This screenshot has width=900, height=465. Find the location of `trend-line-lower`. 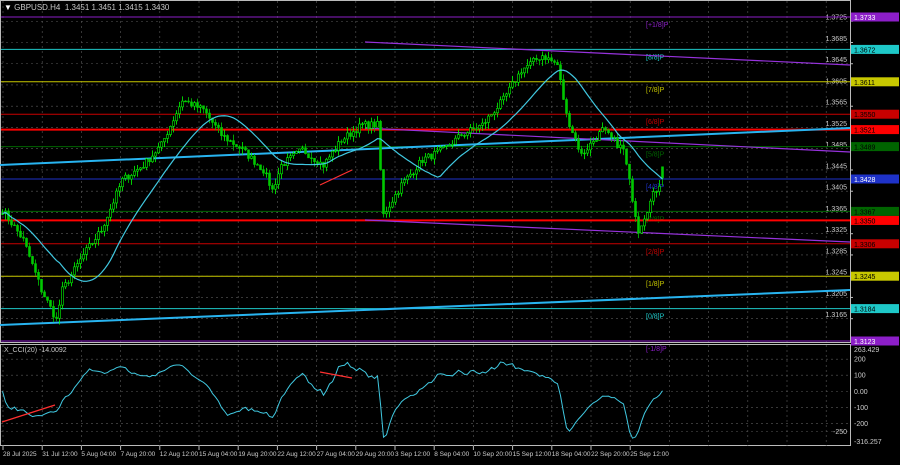

trend-line-lower is located at coordinates (425, 307).